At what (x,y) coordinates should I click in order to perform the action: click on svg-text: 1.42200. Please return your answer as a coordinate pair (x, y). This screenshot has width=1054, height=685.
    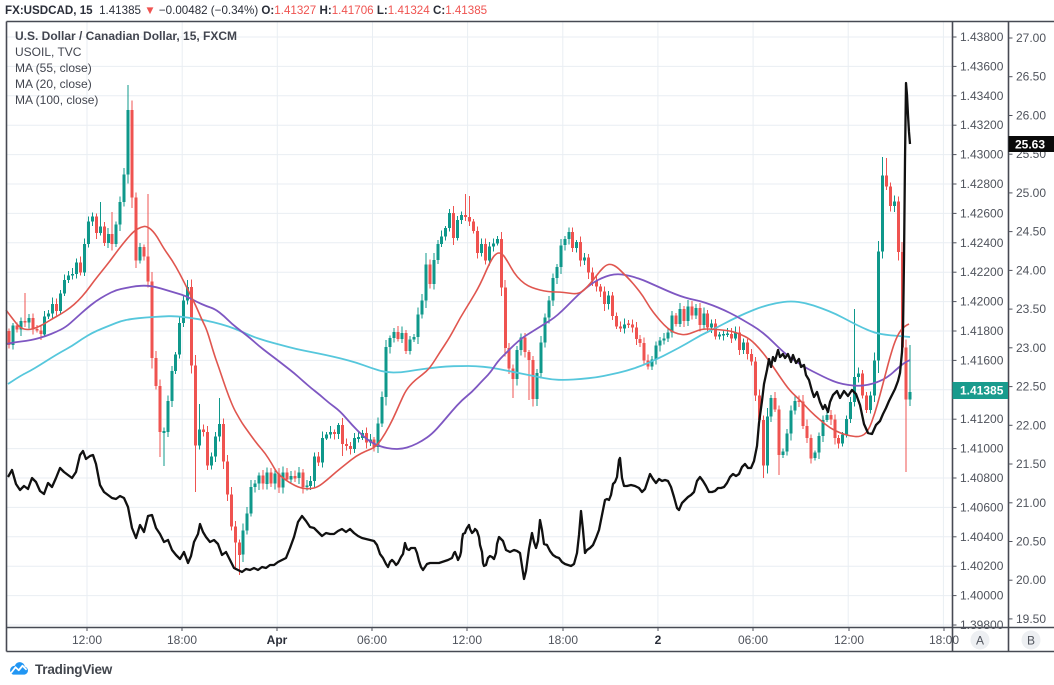
    Looking at the image, I should click on (982, 272).